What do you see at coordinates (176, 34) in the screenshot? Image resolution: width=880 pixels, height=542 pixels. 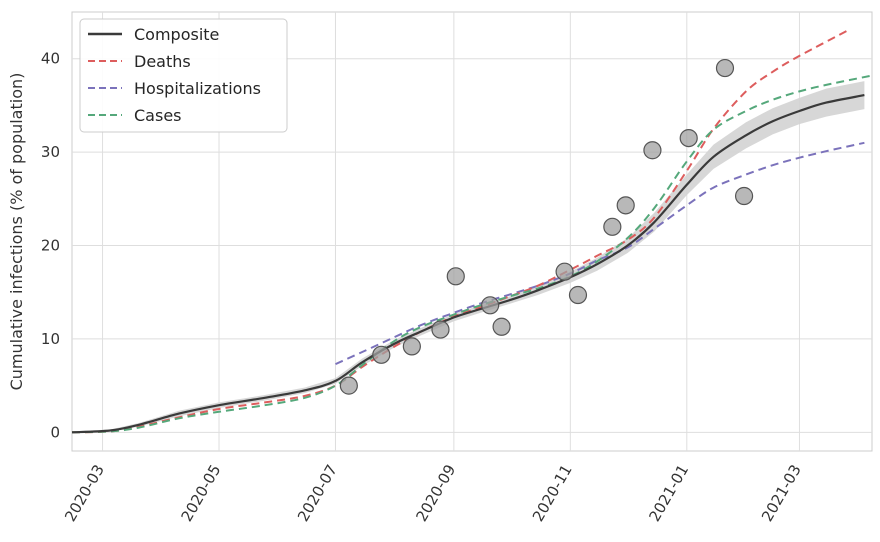 I see `composite-legend-label: Composite` at bounding box center [176, 34].